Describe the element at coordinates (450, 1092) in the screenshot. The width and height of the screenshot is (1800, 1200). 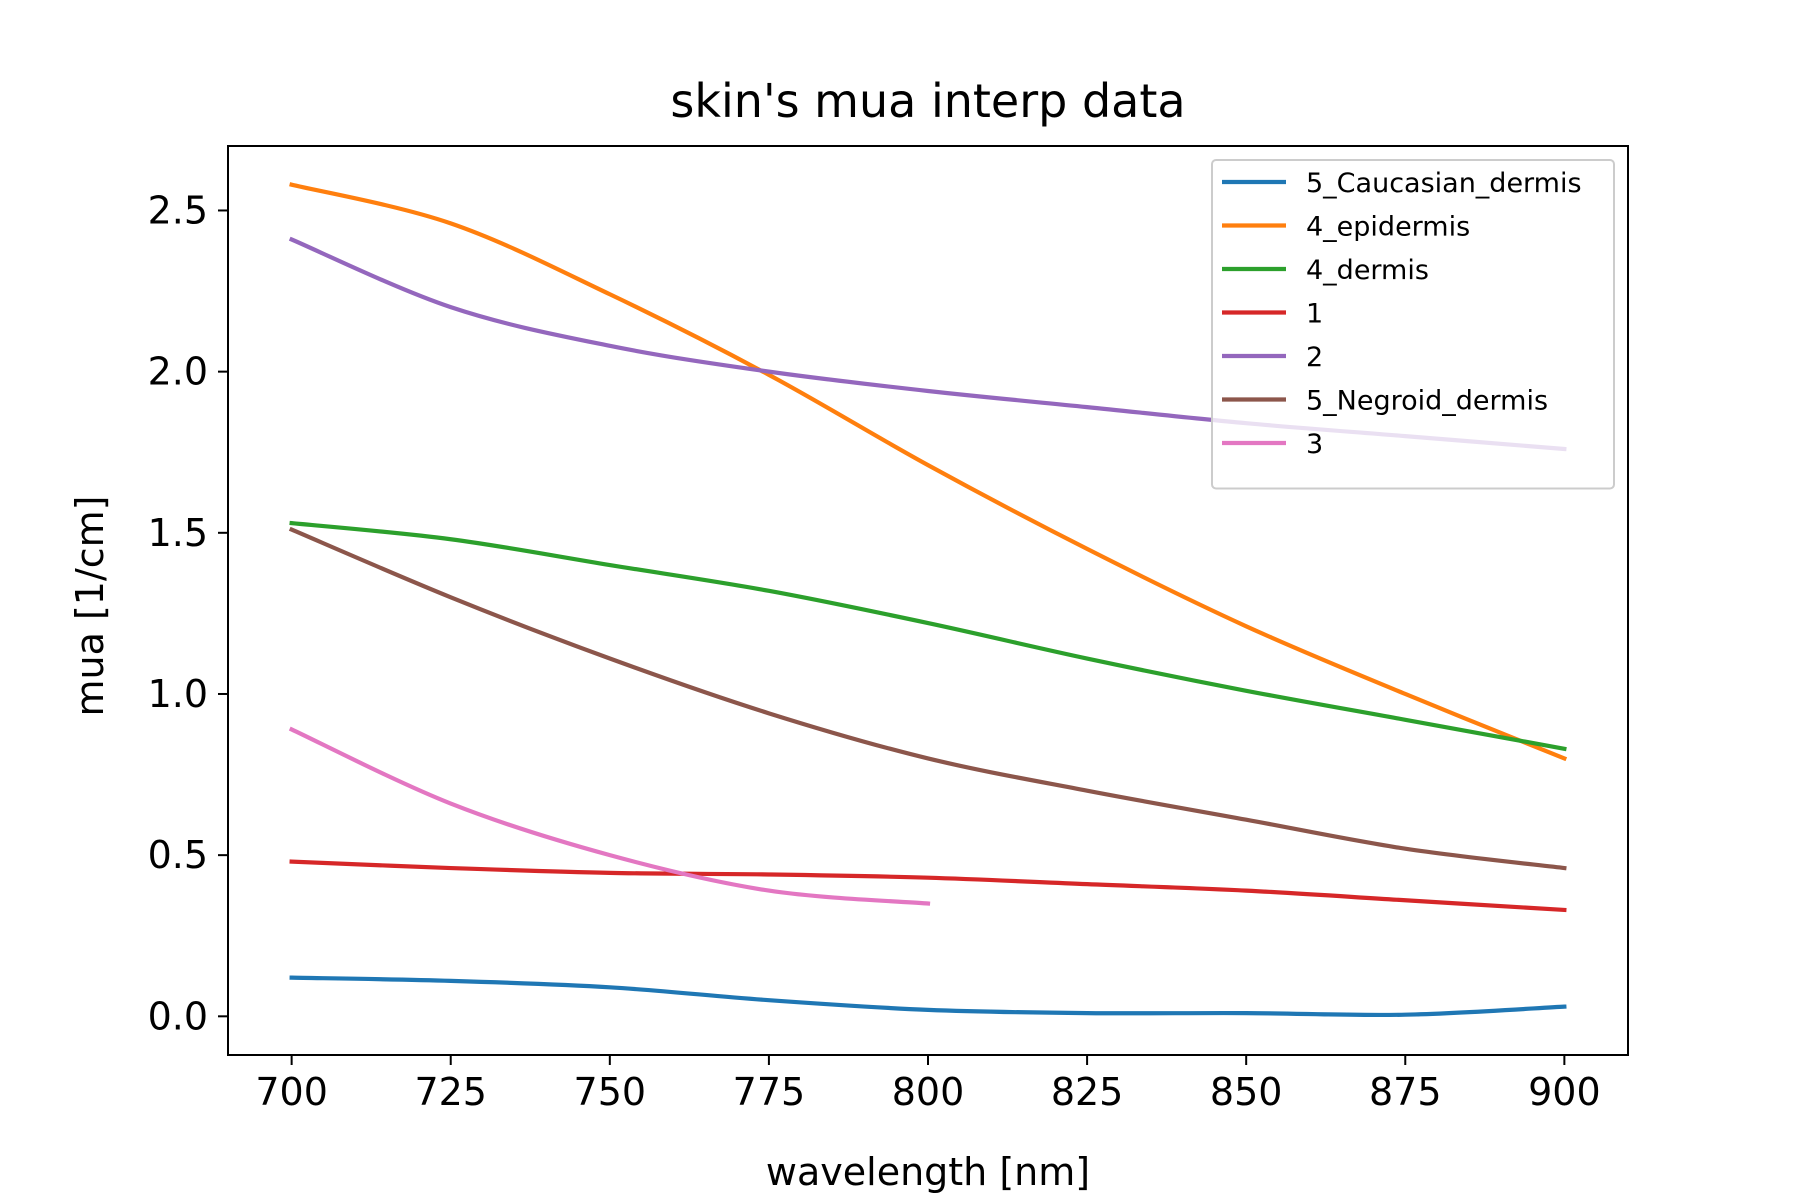
I see `x-tick-label: 725` at that location.